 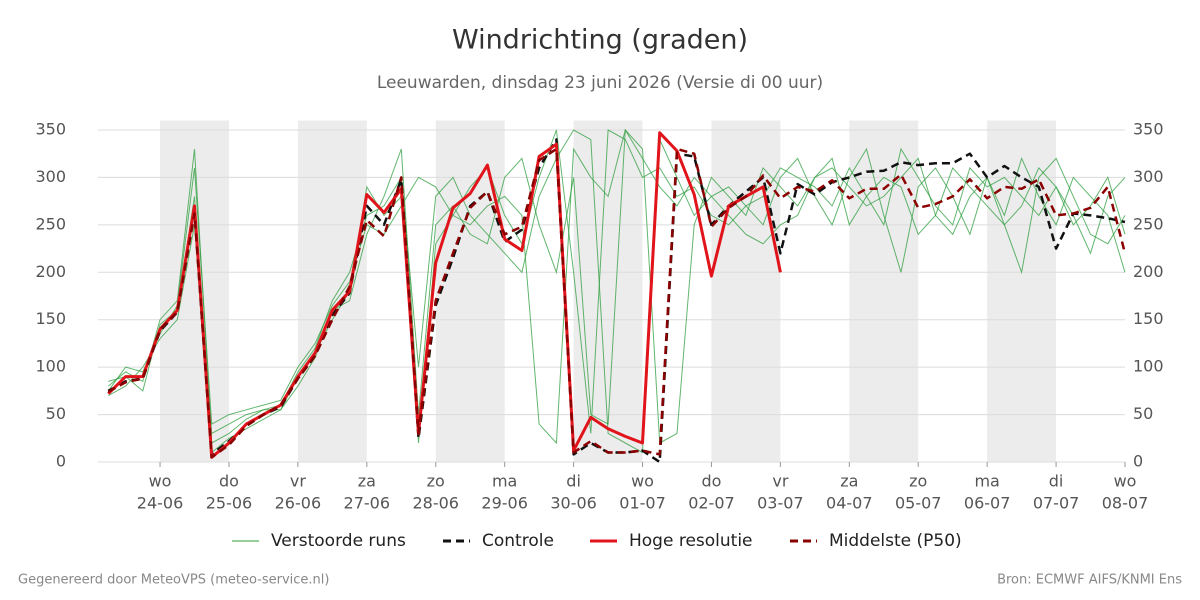 What do you see at coordinates (918, 503) in the screenshot?
I see `x-tick-date: 05-07` at bounding box center [918, 503].